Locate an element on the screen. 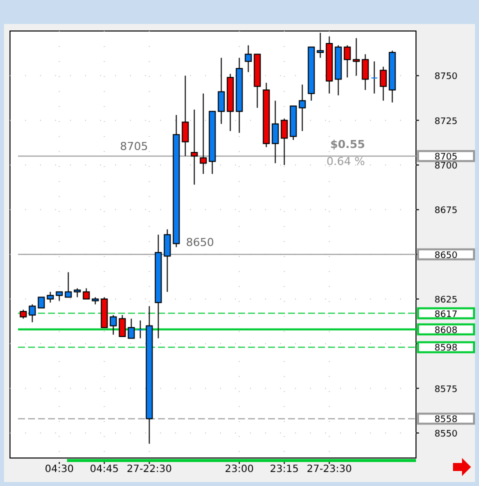 This screenshot has width=479, height=486. x-tick-label: 23:15 is located at coordinates (284, 469).